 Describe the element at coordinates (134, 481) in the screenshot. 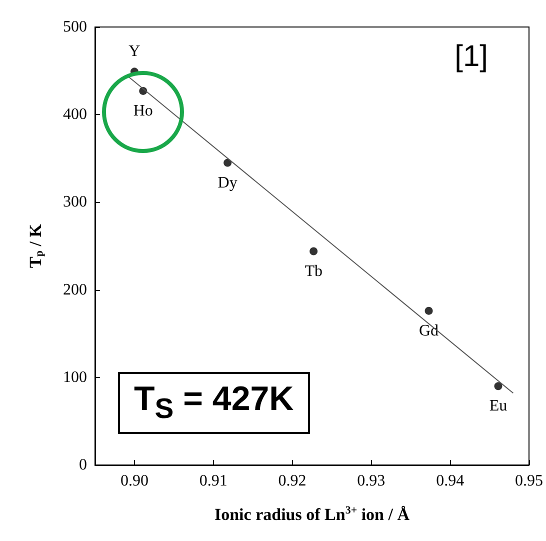

I see `x-tick-label: 0.90` at that location.